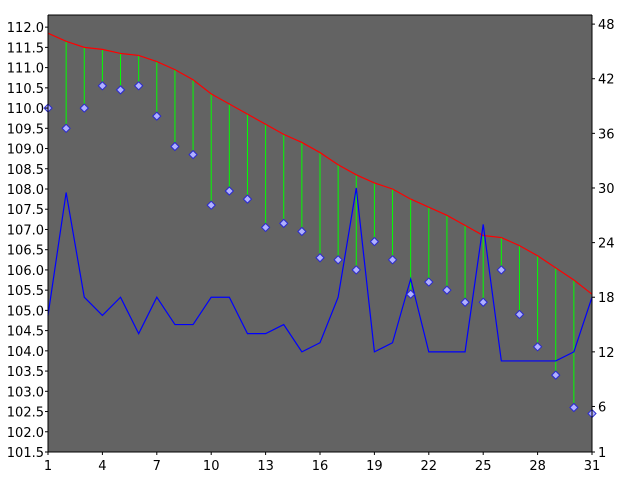 Image resolution: width=640 pixels, height=480 pixels. What do you see at coordinates (602, 453) in the screenshot?
I see `right-tick-label: 1` at bounding box center [602, 453].